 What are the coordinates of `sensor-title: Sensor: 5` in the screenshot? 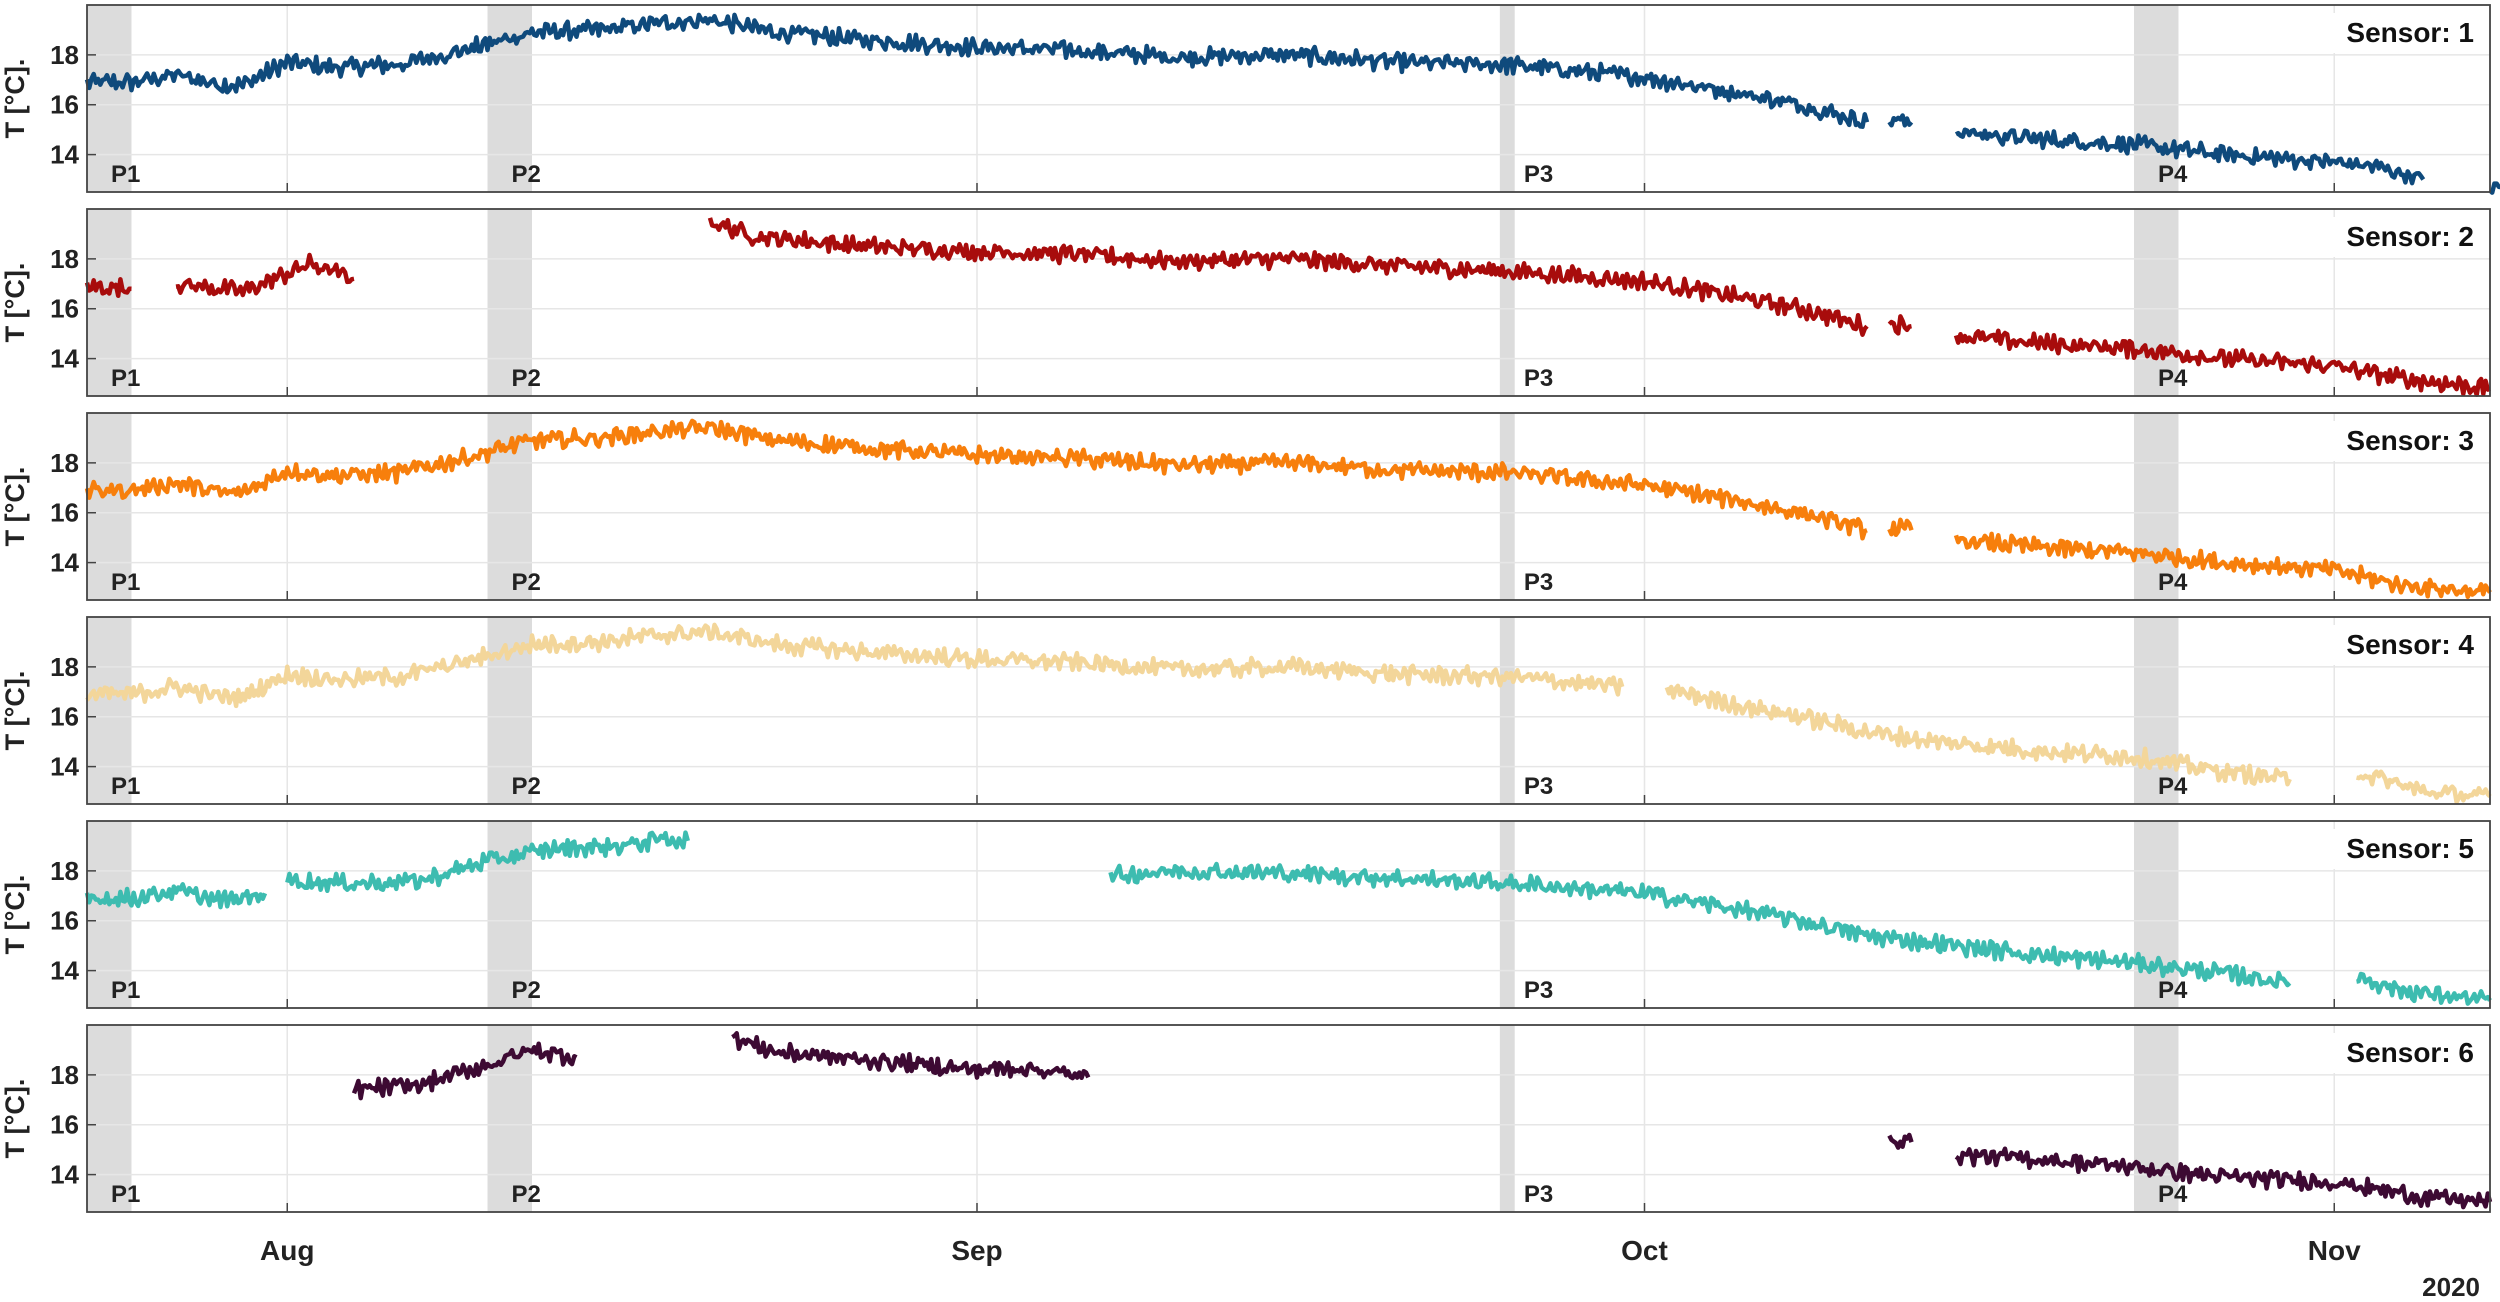 It's located at (2410, 848).